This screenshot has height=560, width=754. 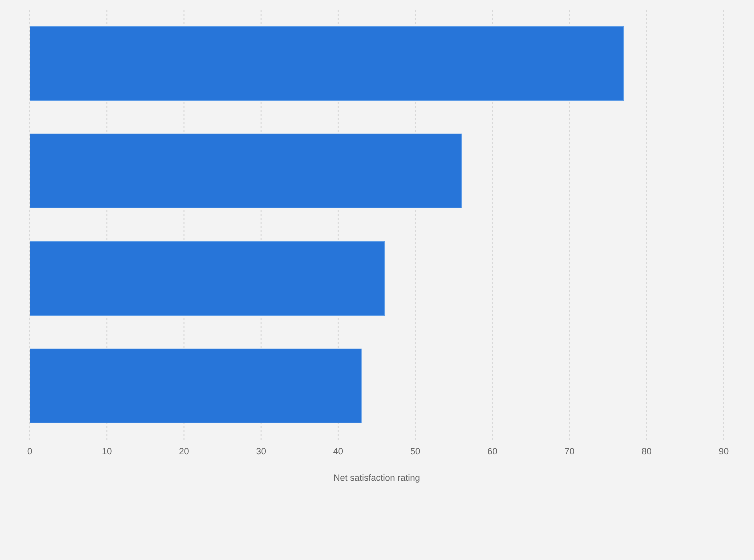 What do you see at coordinates (261, 451) in the screenshot?
I see `x-tick-label: 30` at bounding box center [261, 451].